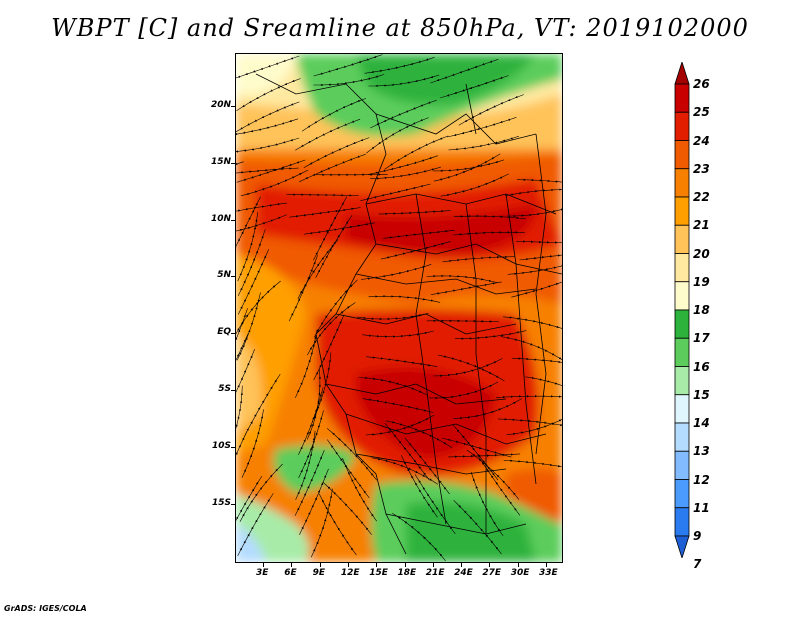  I want to click on colorbar-label: 18, so click(701, 310).